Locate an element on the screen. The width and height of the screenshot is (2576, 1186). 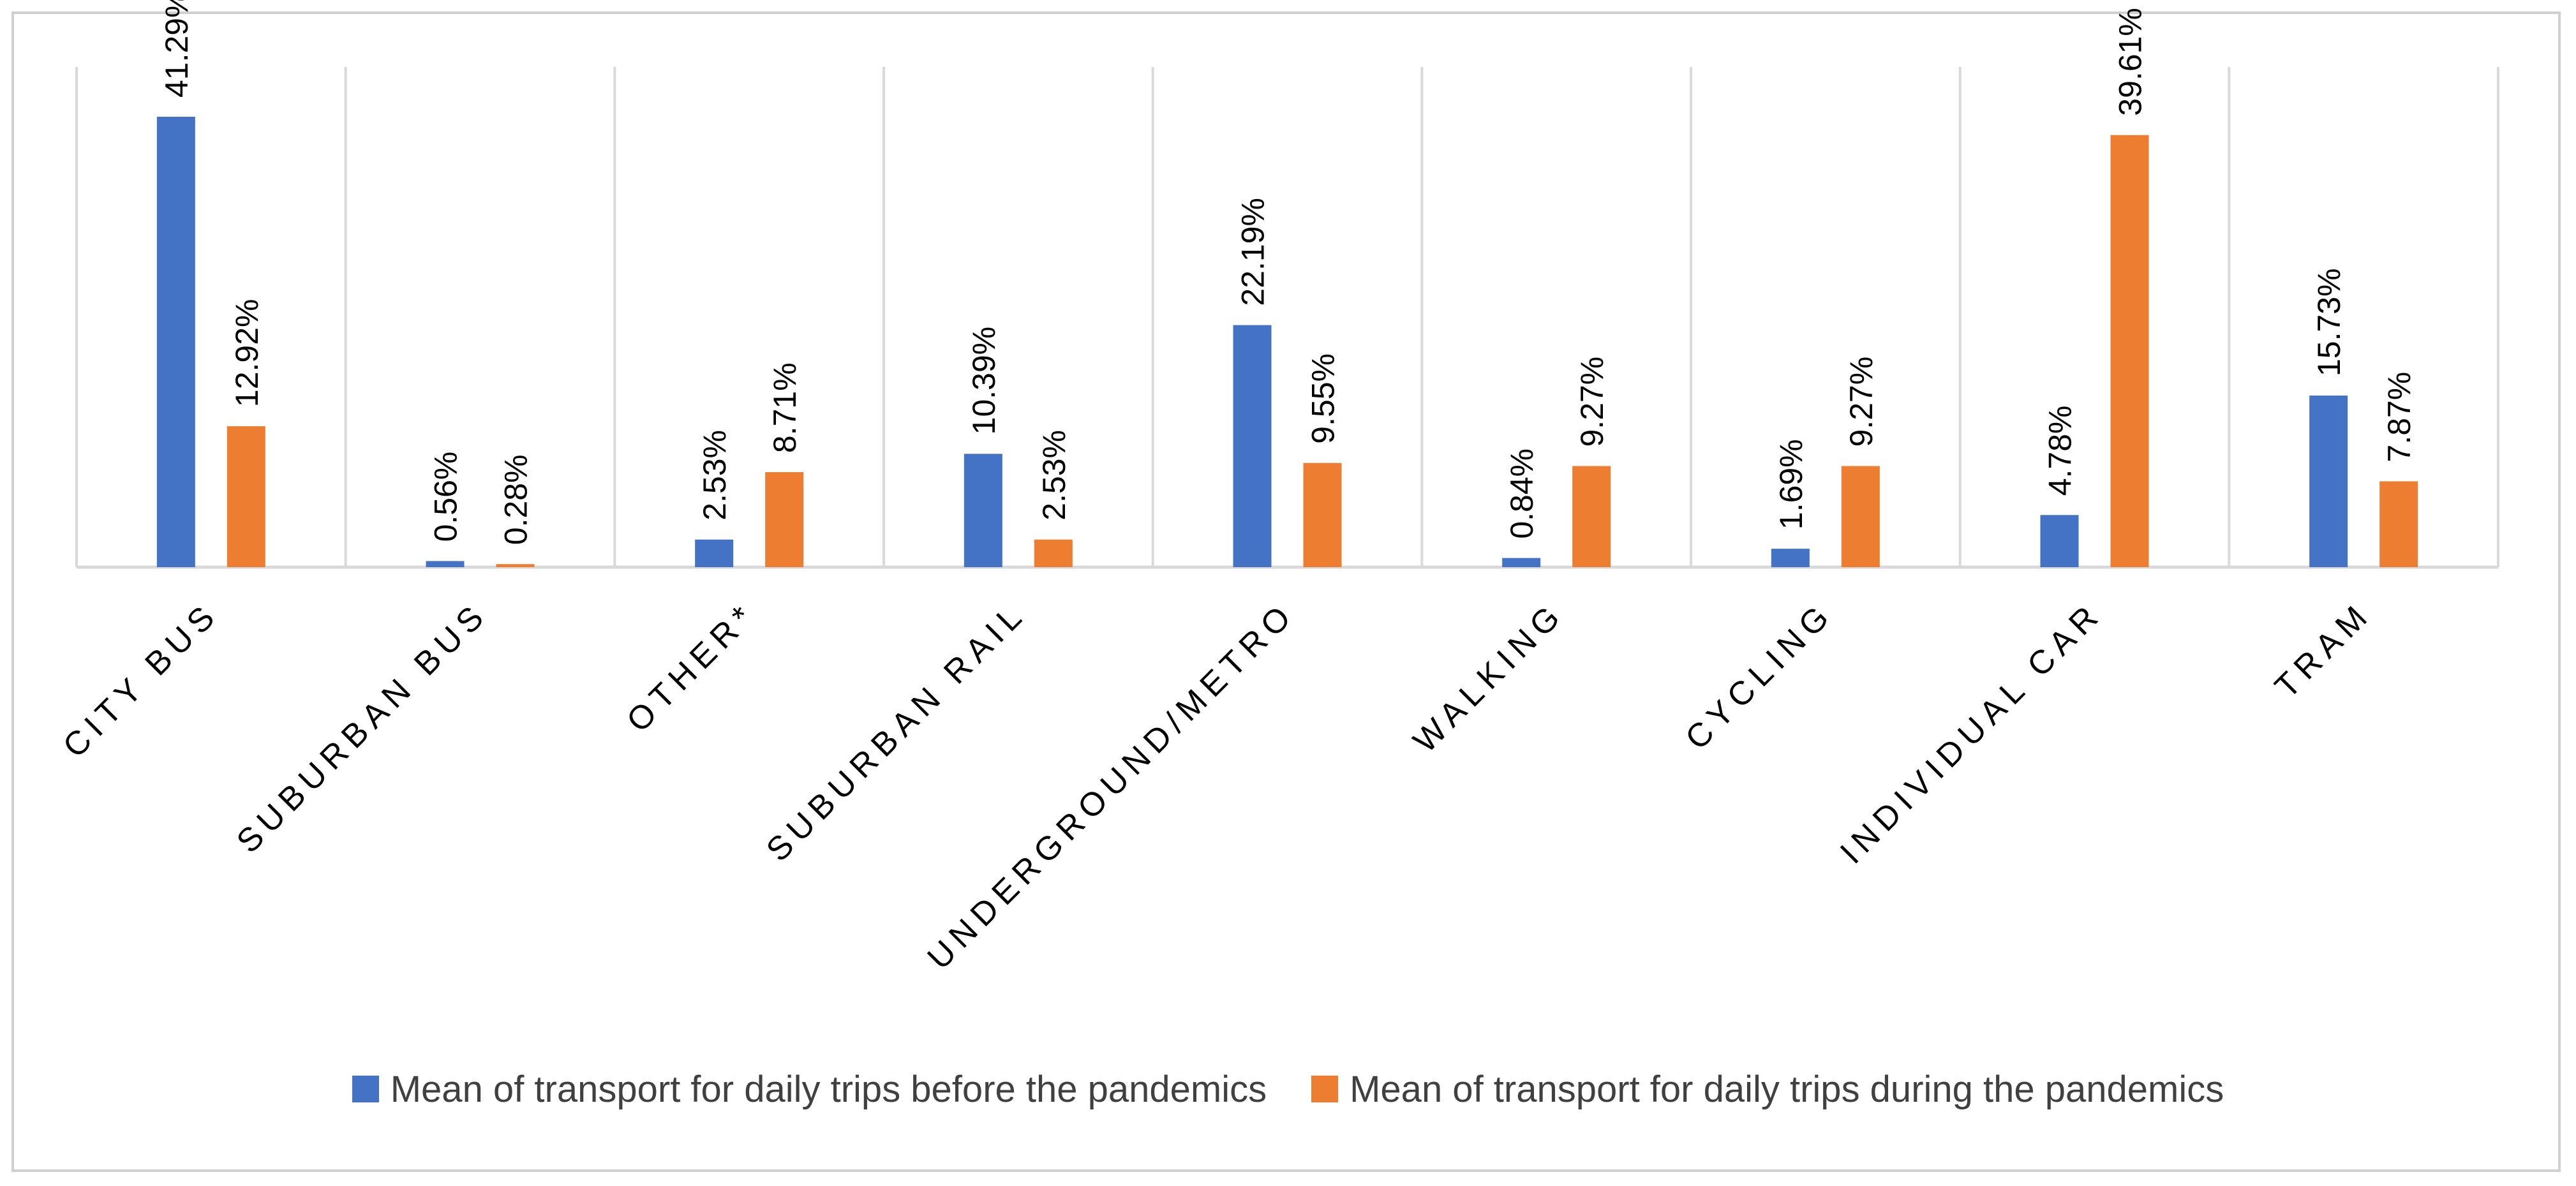
data-label-during: 2.53% is located at coordinates (1054, 475).